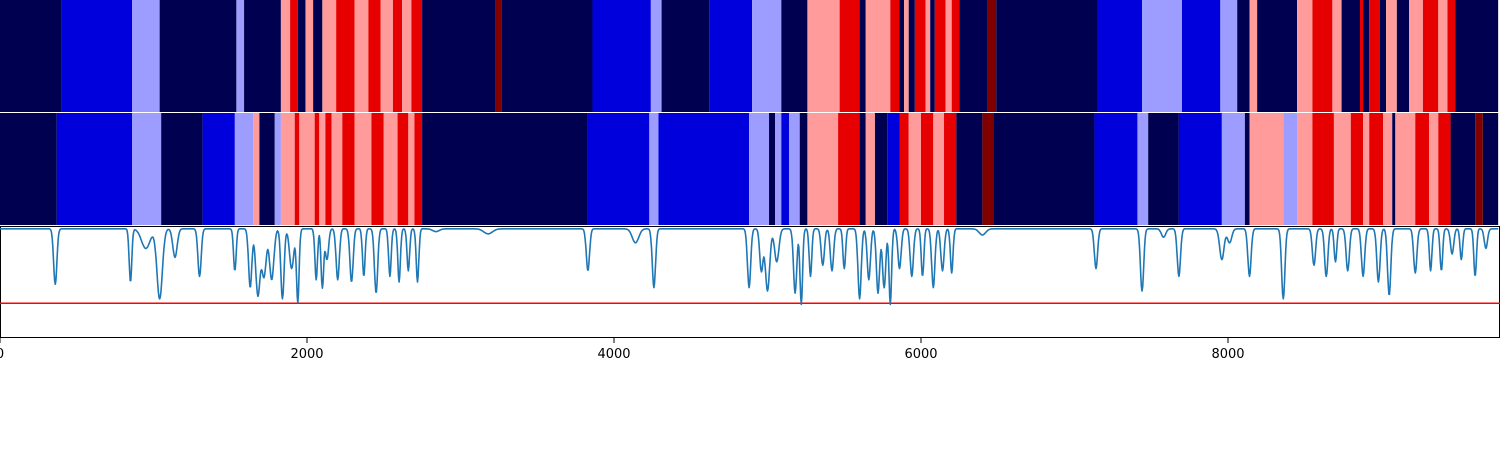 The image size is (1500, 450). Describe the element at coordinates (306, 354) in the screenshot. I see `x-tick-label: 2000` at that location.